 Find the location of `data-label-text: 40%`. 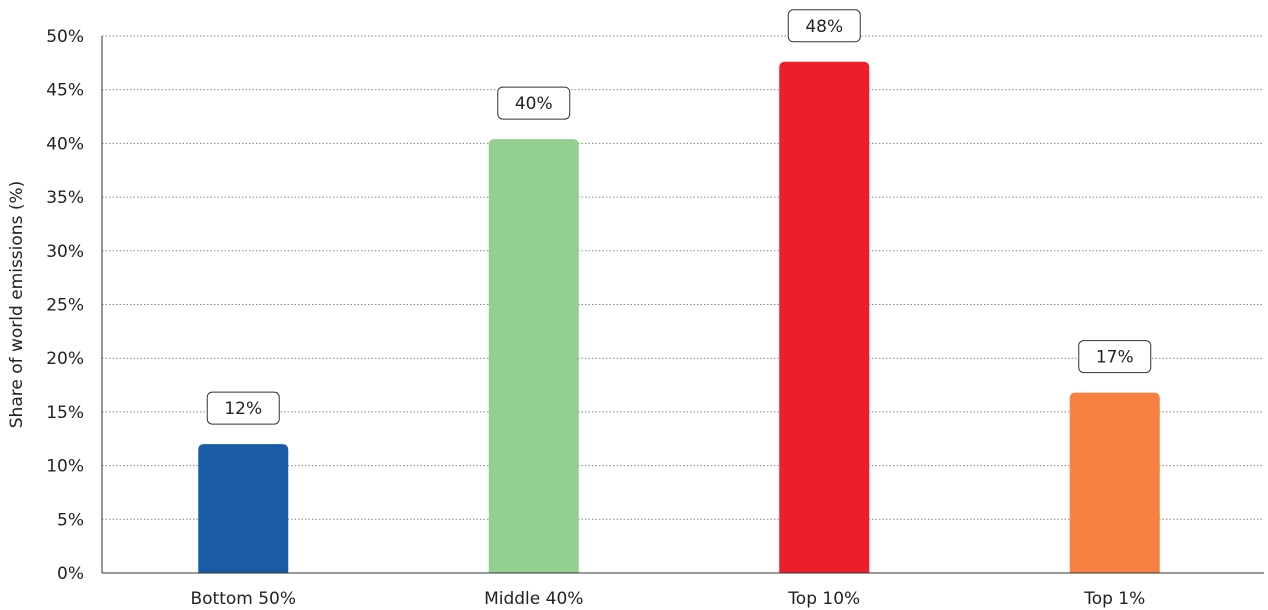

data-label-text: 40% is located at coordinates (534, 104).